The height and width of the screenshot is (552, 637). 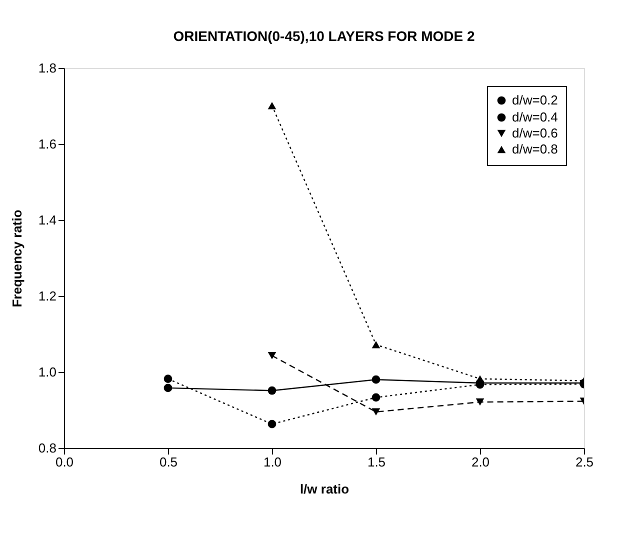 What do you see at coordinates (535, 149) in the screenshot?
I see `legend-label: d/w=0.8` at bounding box center [535, 149].